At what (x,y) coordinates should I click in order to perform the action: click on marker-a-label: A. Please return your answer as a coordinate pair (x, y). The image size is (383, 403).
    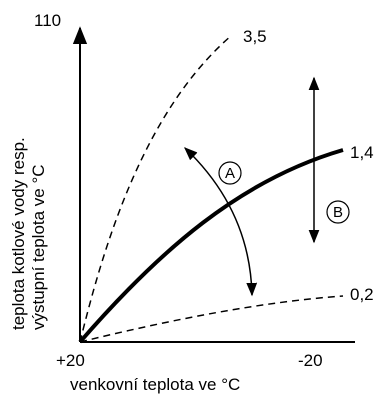
    Looking at the image, I should click on (230, 173).